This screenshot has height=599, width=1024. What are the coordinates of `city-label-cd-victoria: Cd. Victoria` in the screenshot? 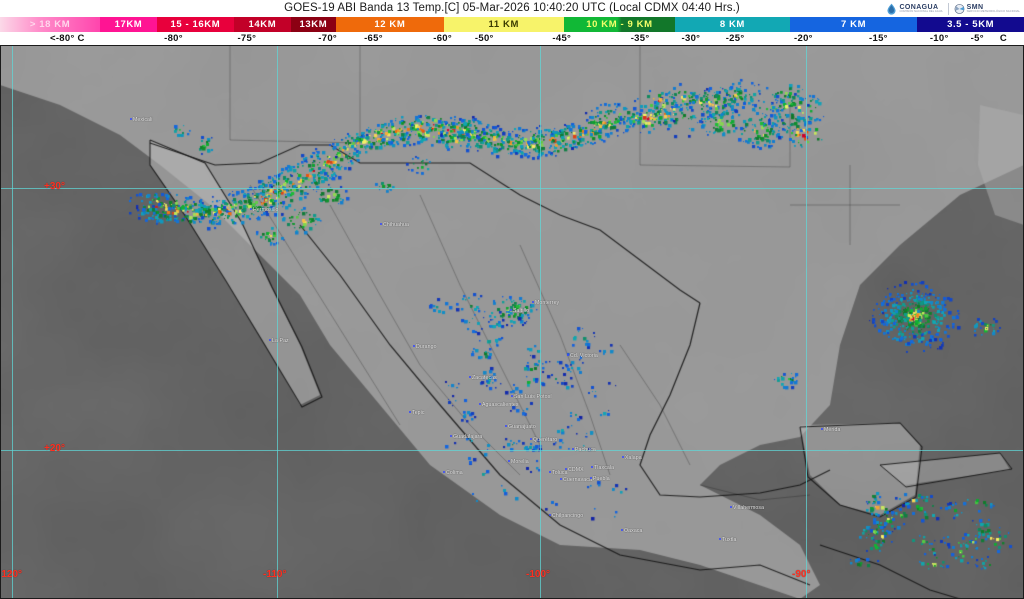 It's located at (582, 356).